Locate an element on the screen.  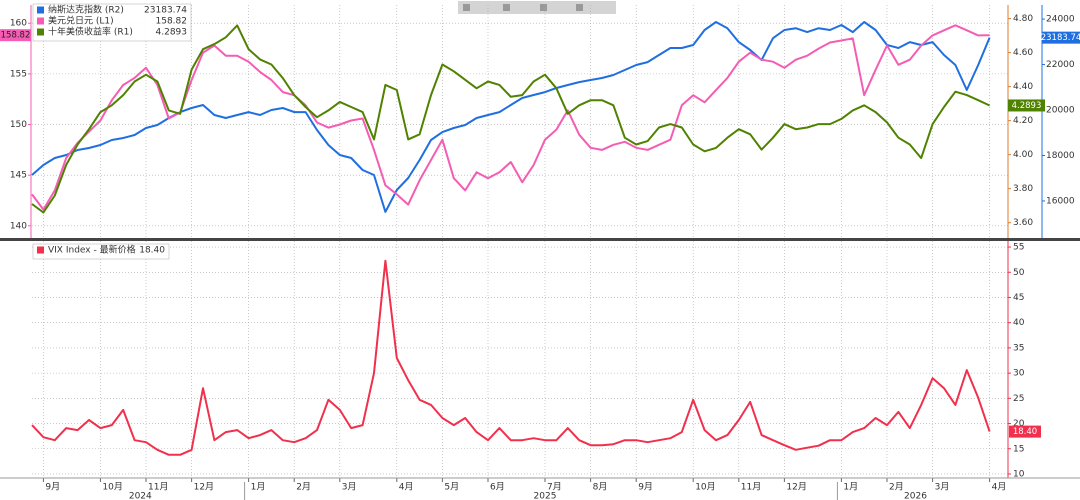
toolbar is located at coordinates (537, 7).